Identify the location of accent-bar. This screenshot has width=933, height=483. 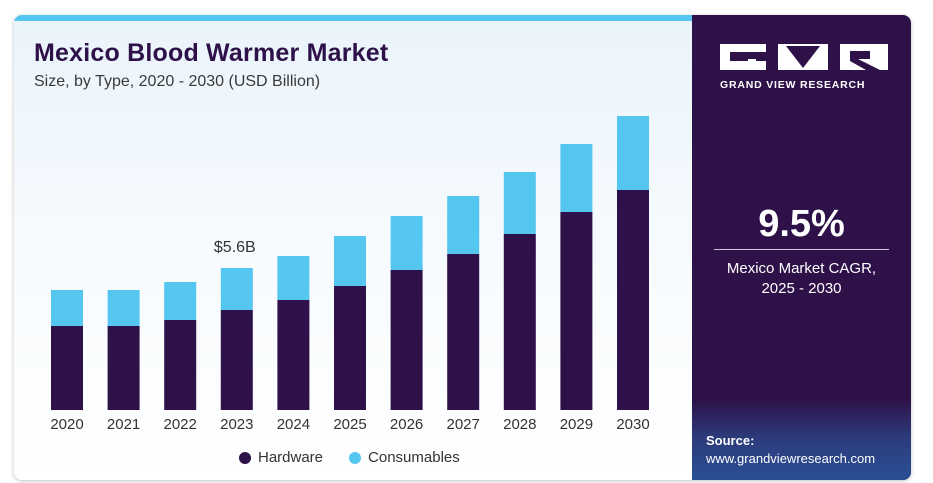
(353, 18).